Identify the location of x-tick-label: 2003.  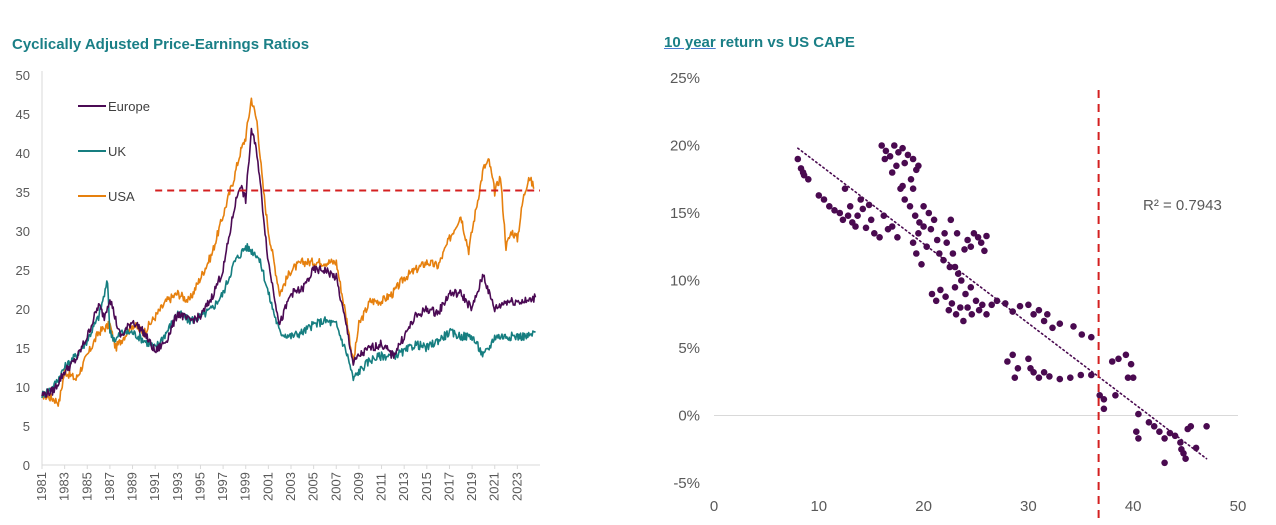
(290, 486).